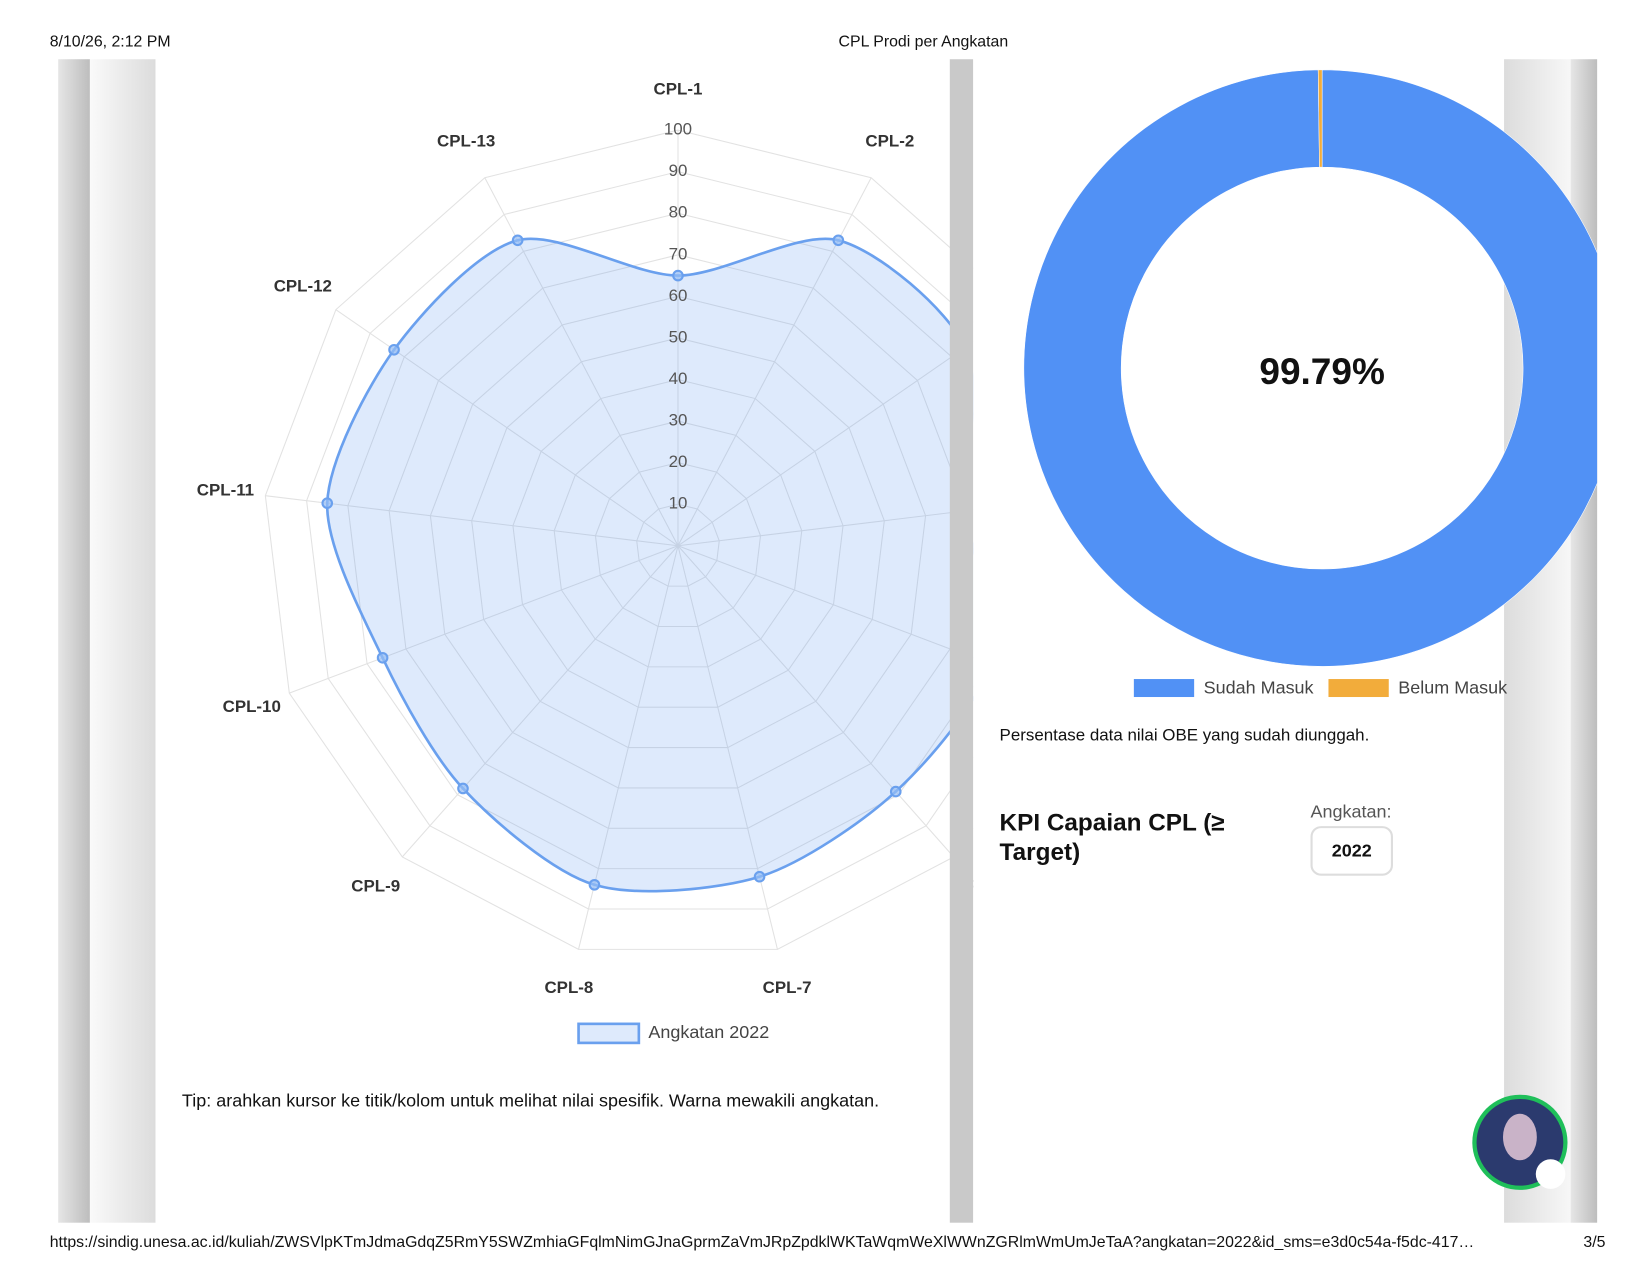 The height and width of the screenshot is (1276, 1650). Describe the element at coordinates (1320, 118) in the screenshot. I see `doughnut-segment` at that location.